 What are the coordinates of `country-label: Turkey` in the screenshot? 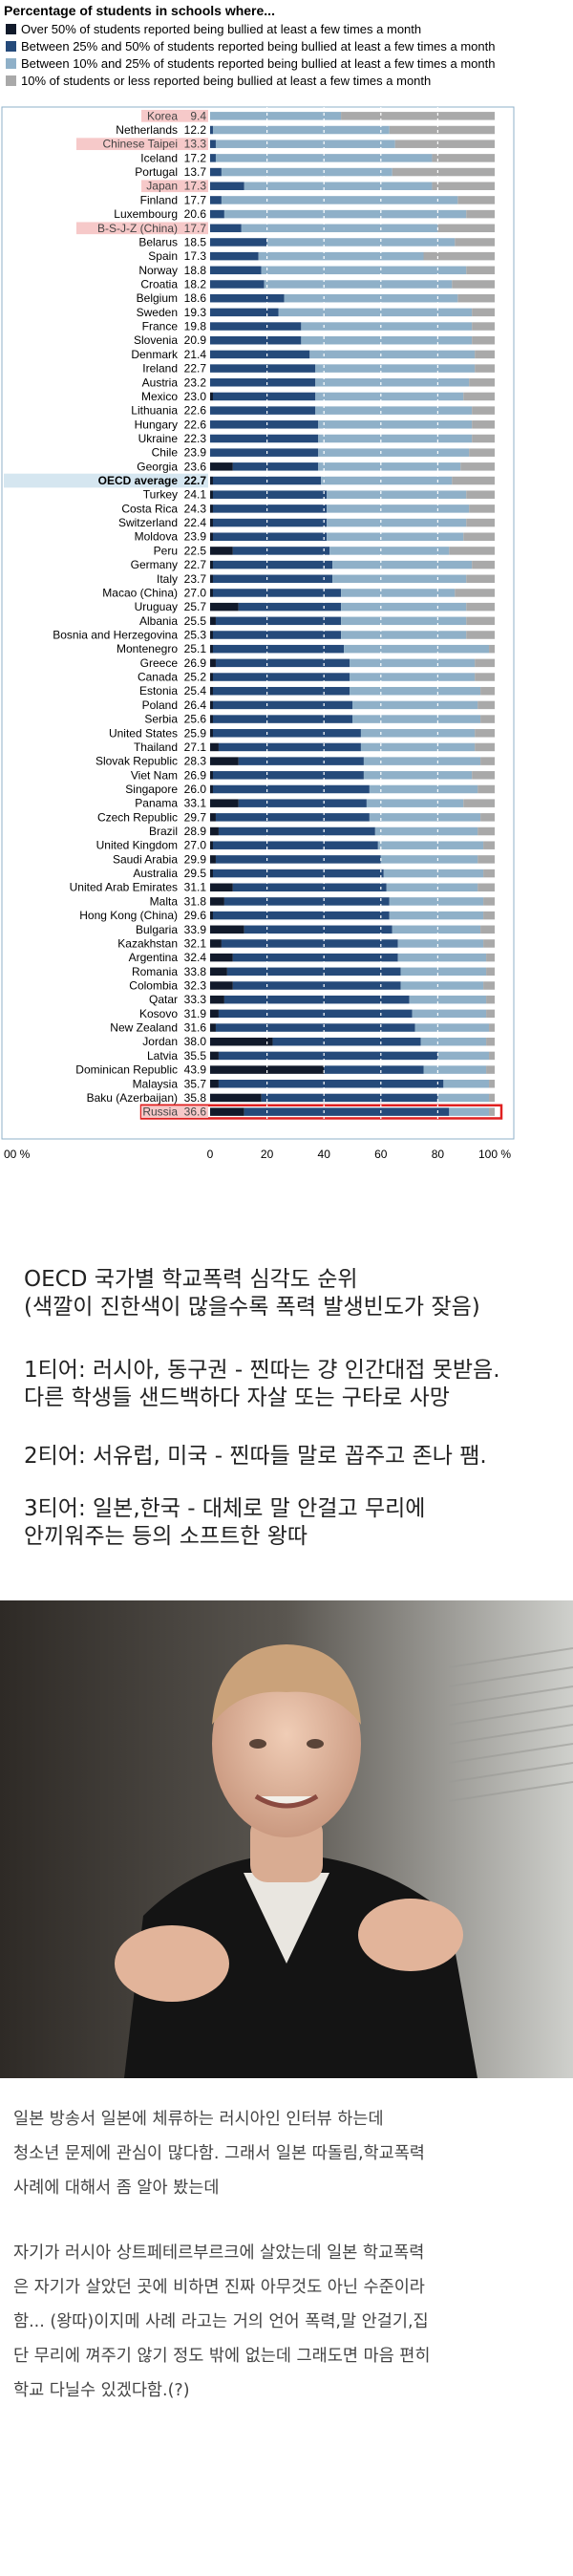 It's located at (160, 495).